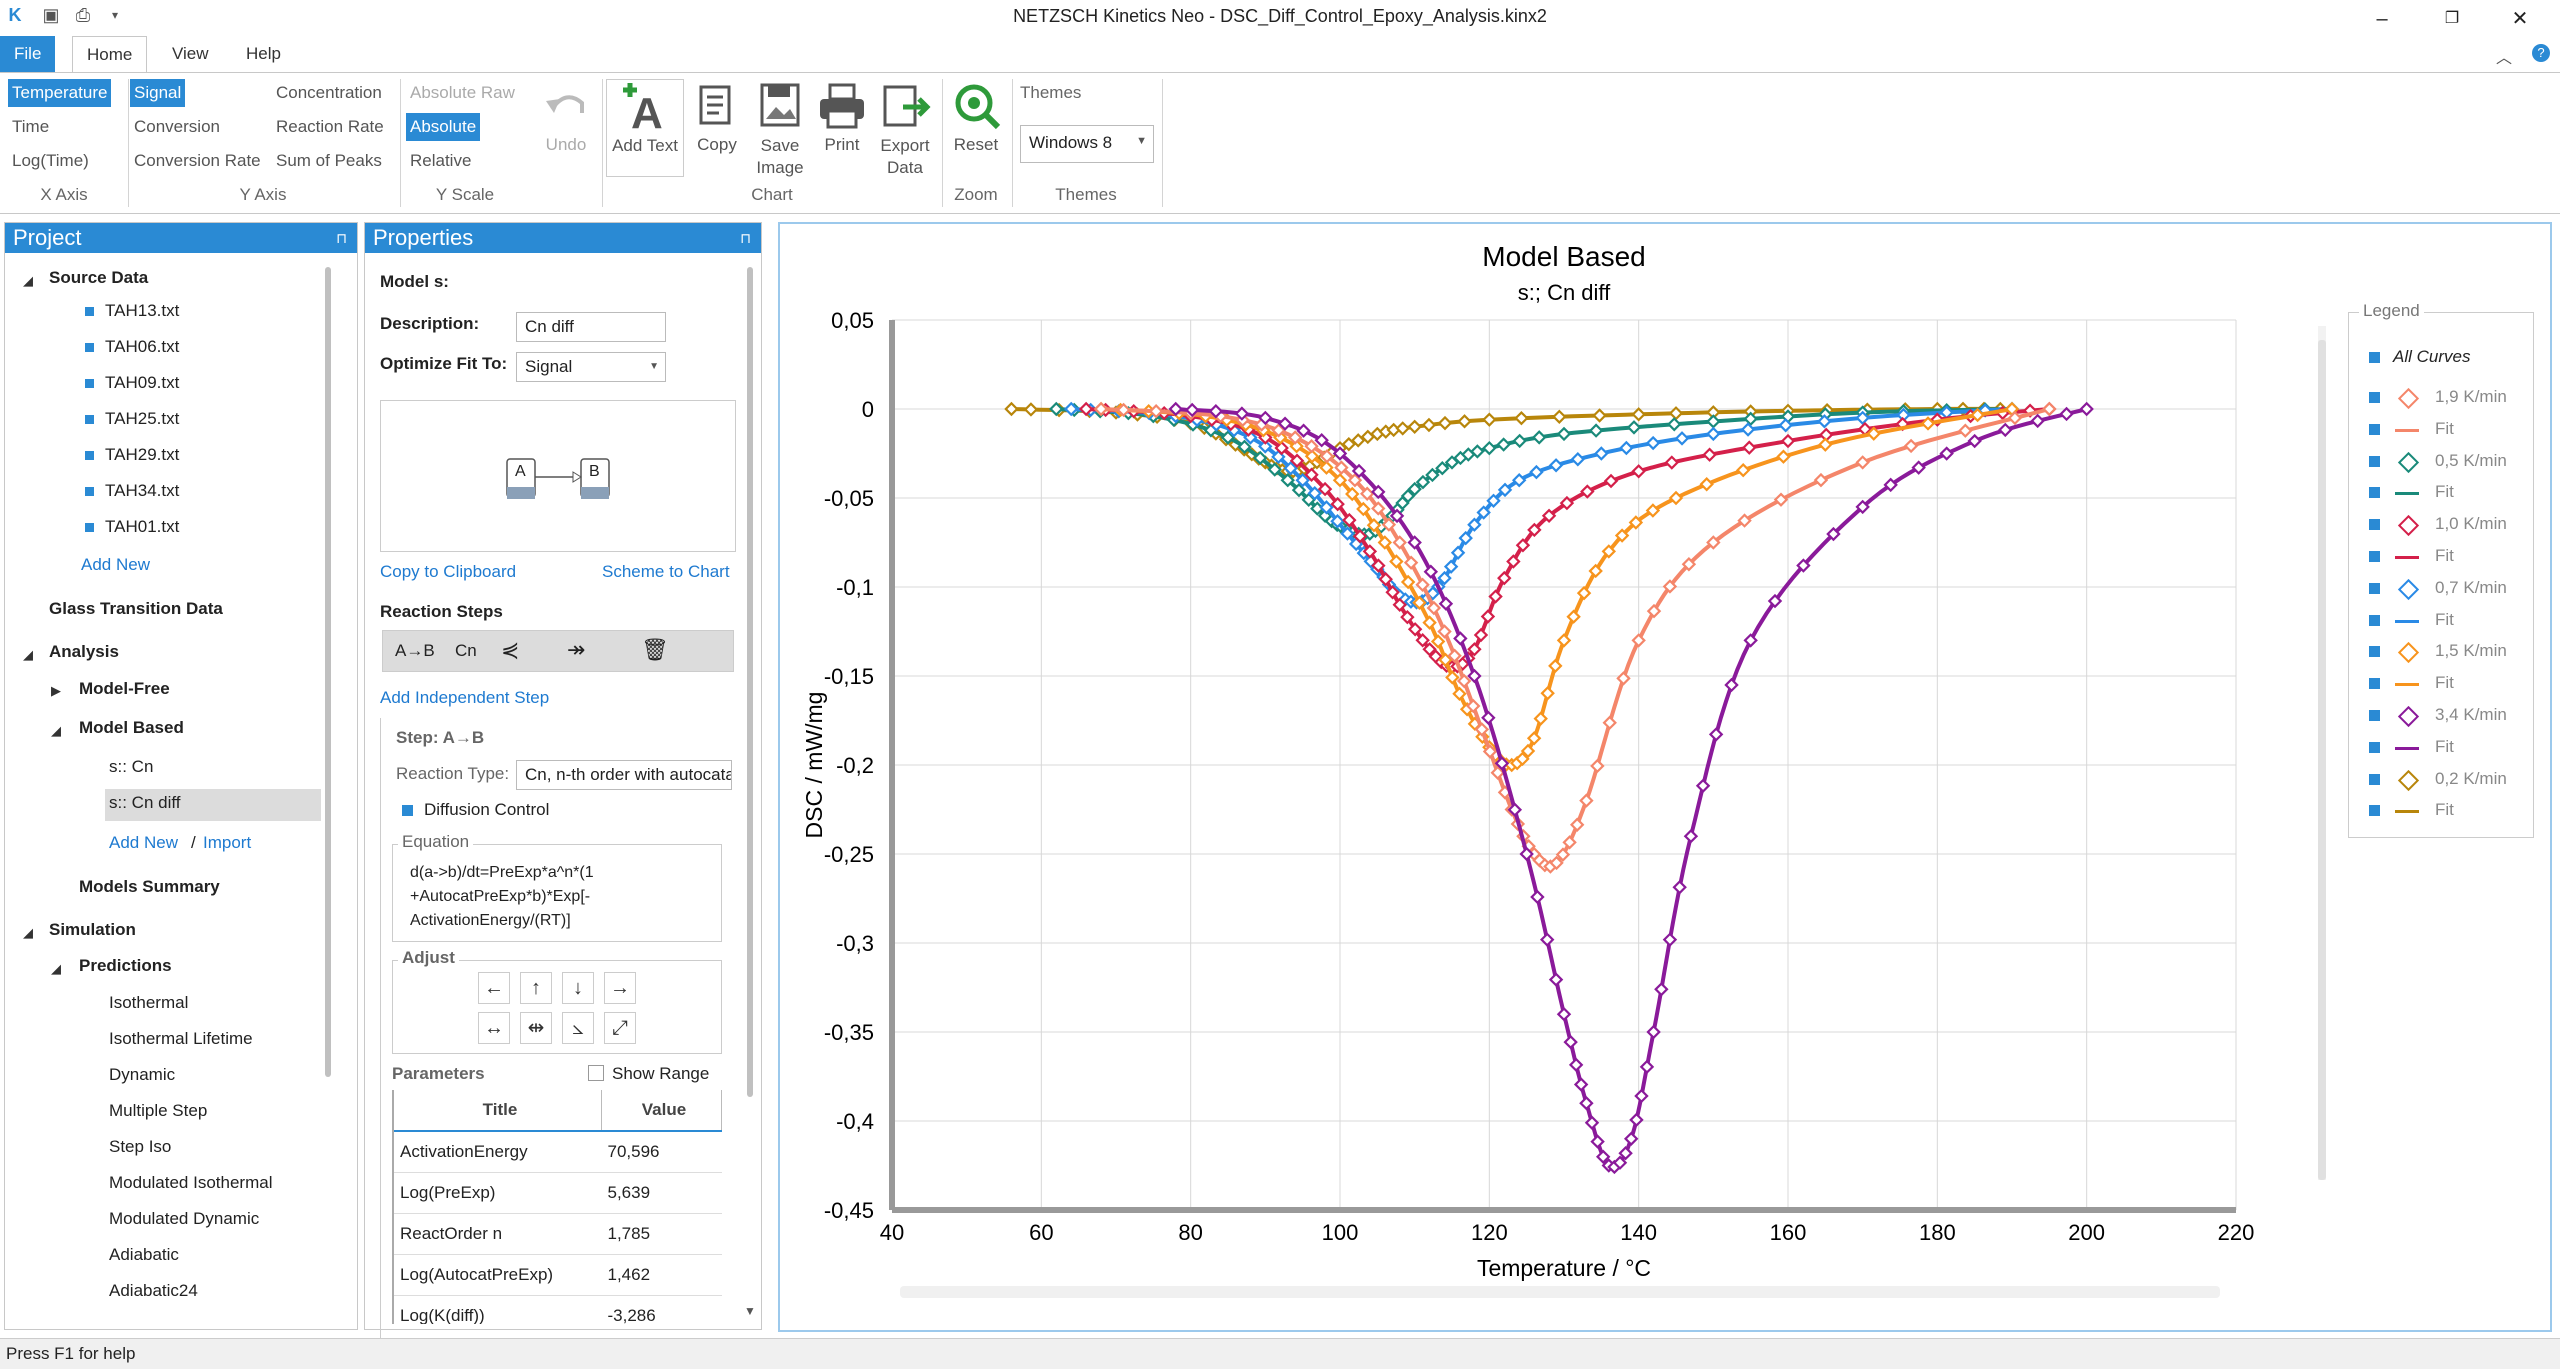 This screenshot has width=2560, height=1369. I want to click on table-row: Log(K(diff)) -3,286, so click(558, 1309).